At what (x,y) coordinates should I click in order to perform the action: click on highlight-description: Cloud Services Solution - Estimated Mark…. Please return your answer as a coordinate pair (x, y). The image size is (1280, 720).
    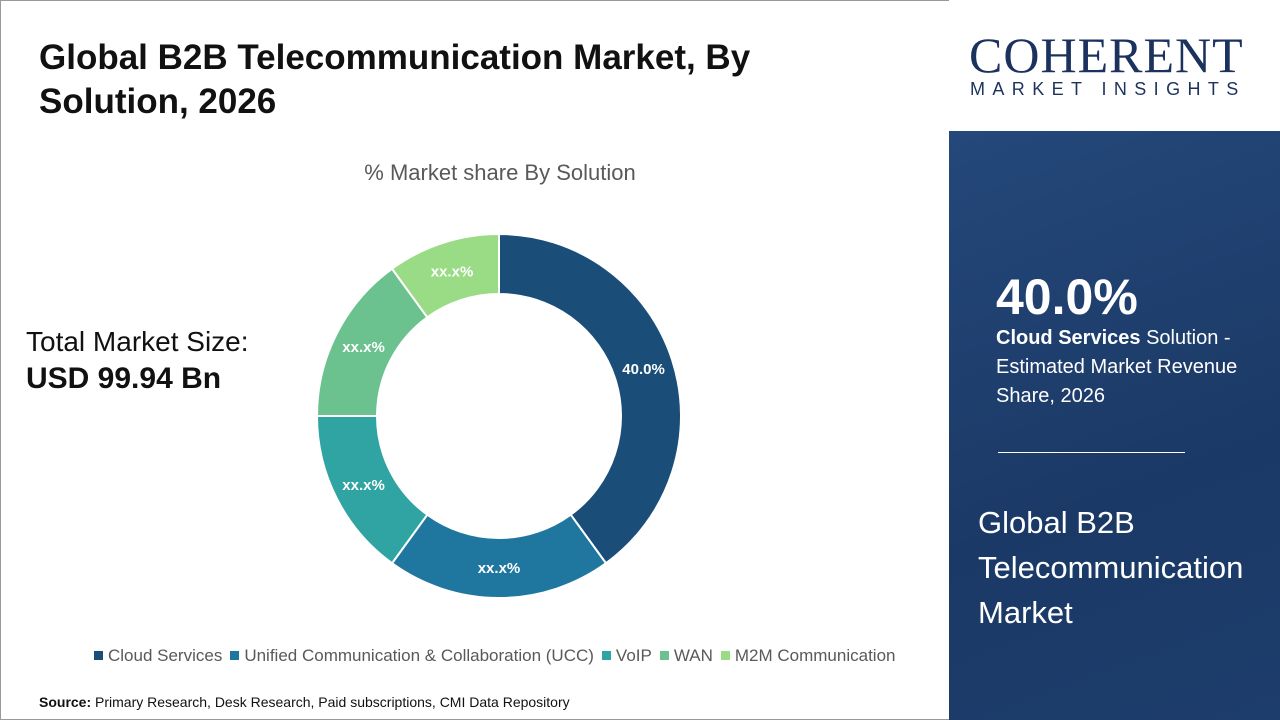
    Looking at the image, I should click on (1131, 367).